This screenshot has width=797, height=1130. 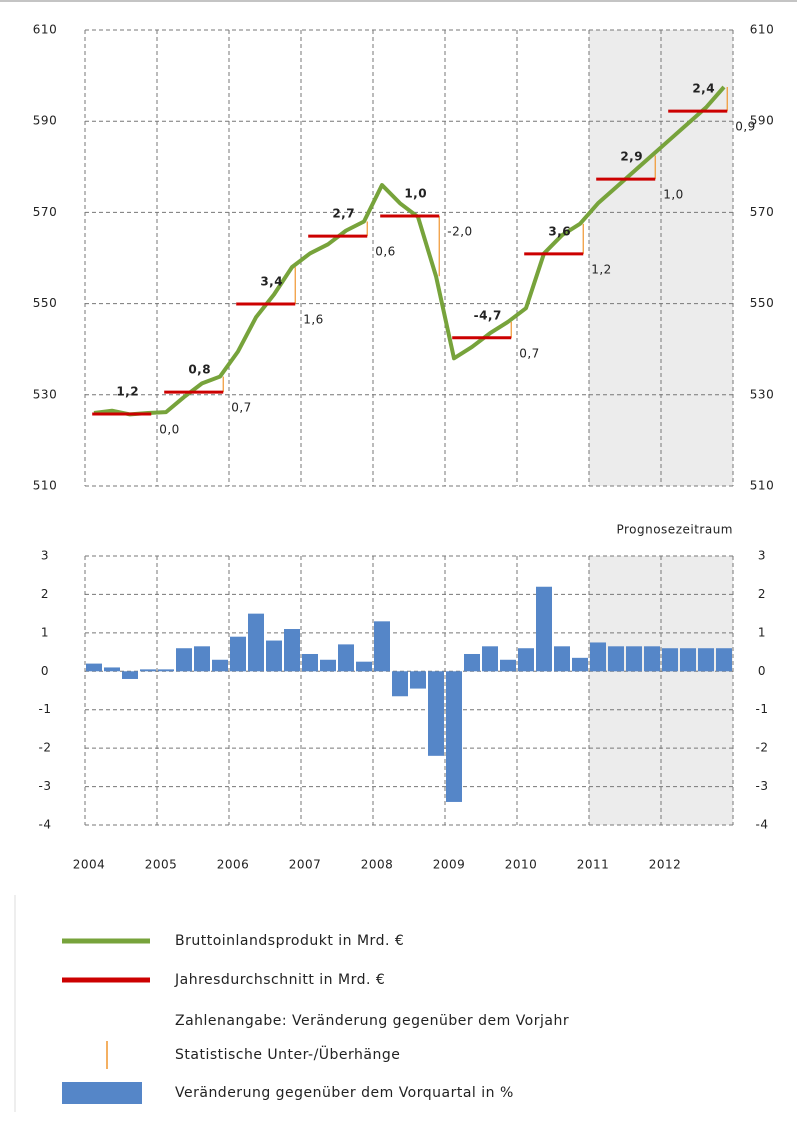 What do you see at coordinates (45, 709) in the screenshot?
I see `y-tick-label: -1` at bounding box center [45, 709].